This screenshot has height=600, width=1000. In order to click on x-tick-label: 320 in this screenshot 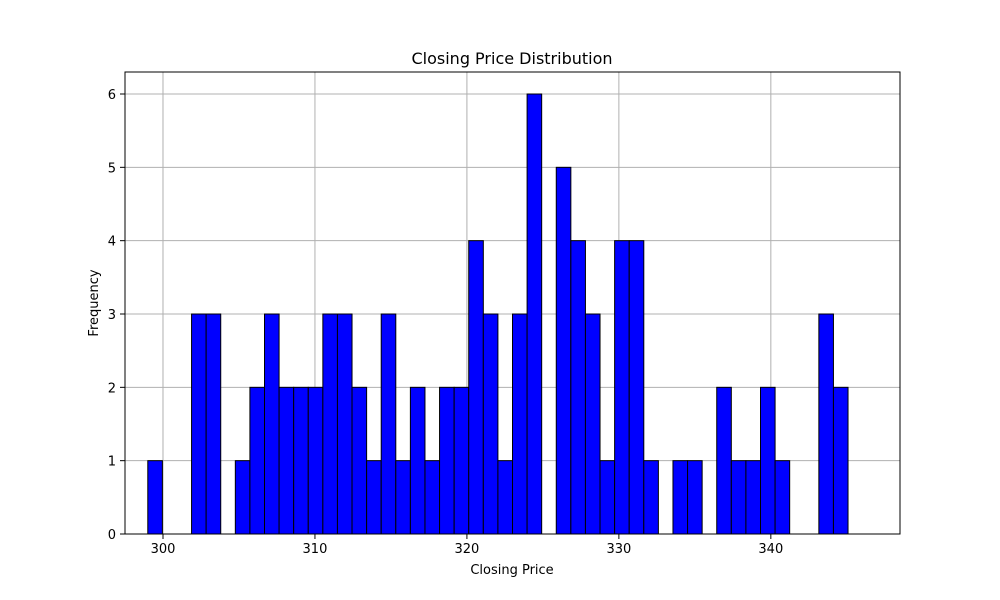, I will do `click(466, 549)`.